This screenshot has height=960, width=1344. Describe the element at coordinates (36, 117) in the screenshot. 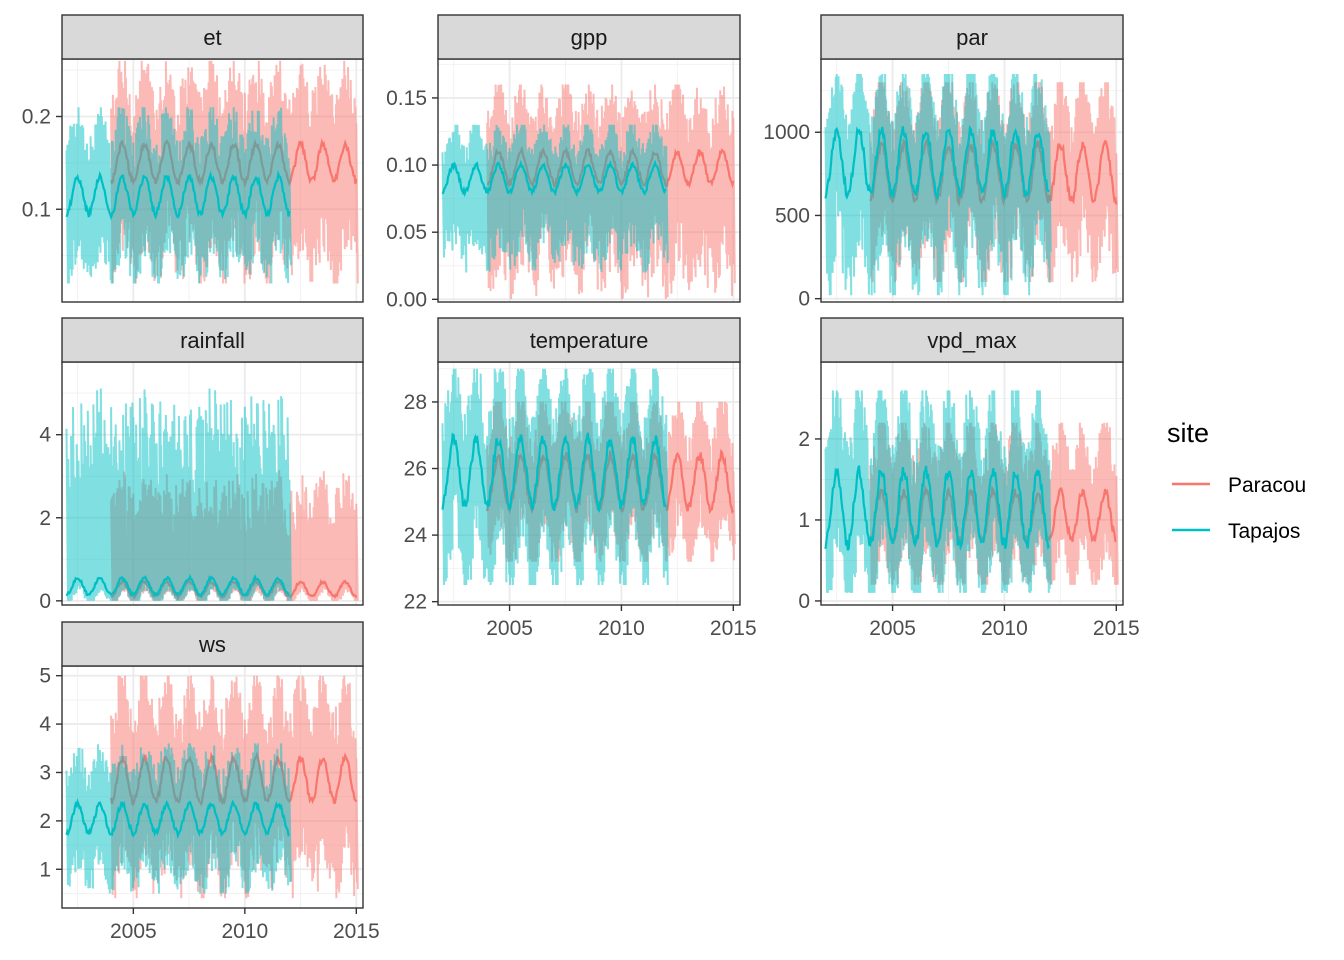

I see `y-tick-label: 0.2` at that location.